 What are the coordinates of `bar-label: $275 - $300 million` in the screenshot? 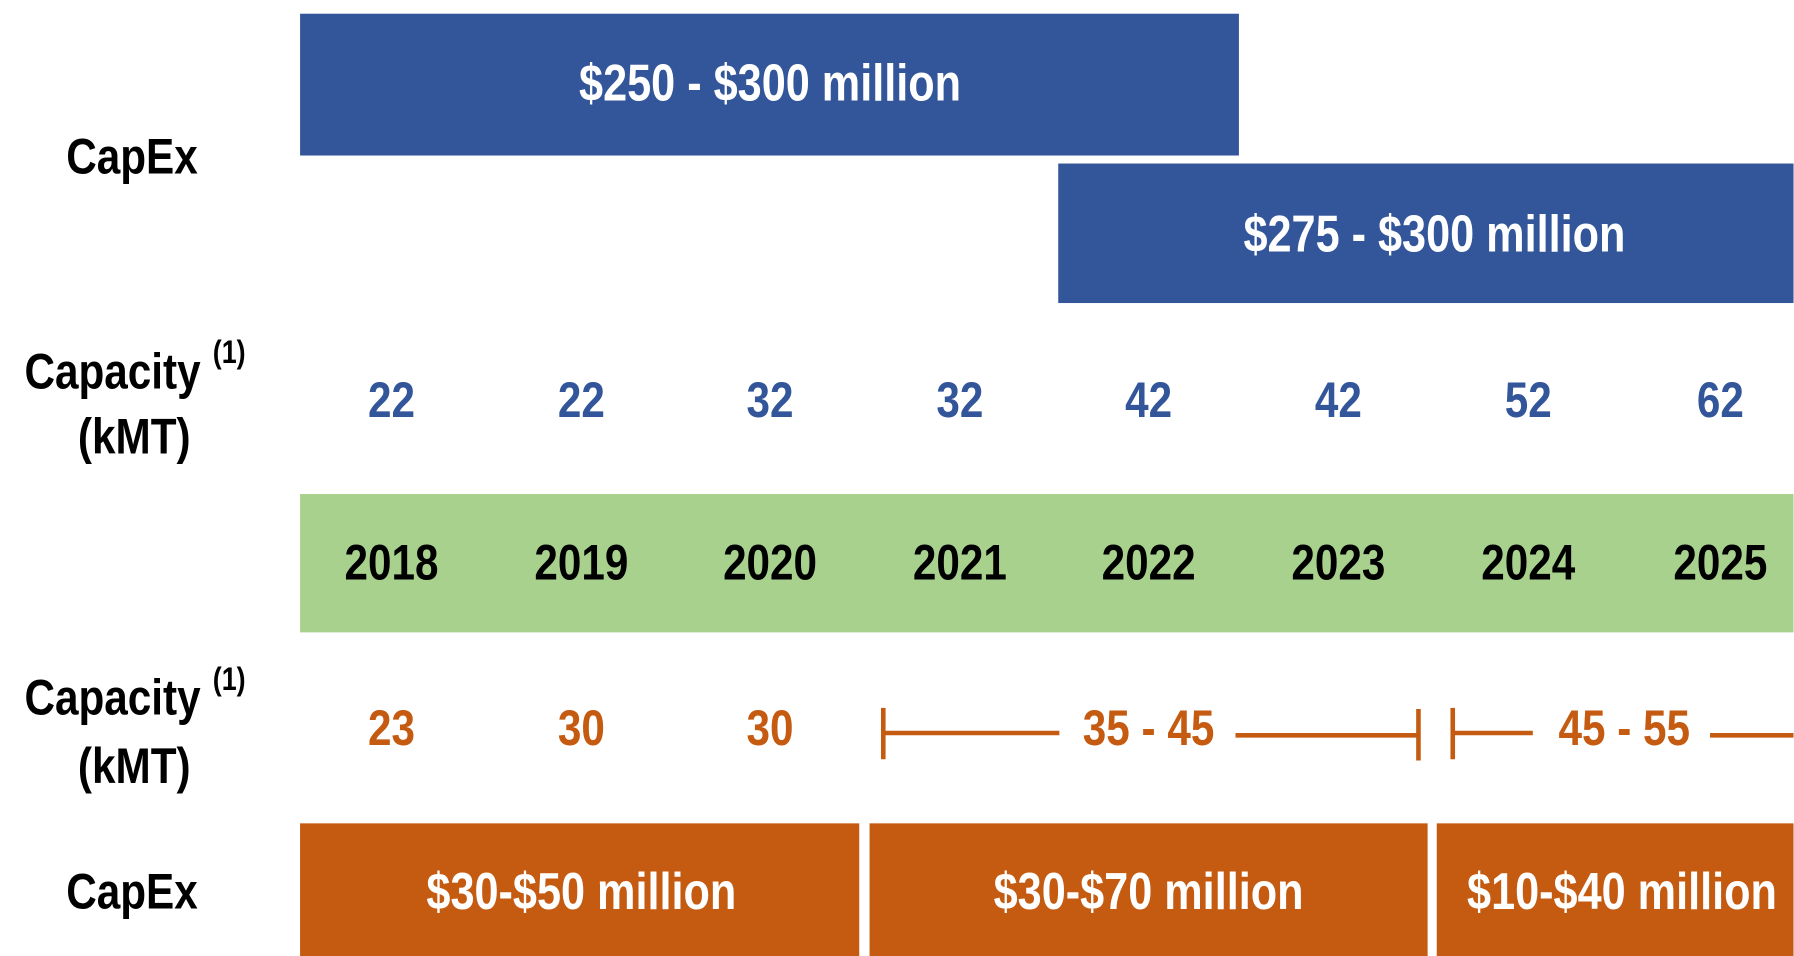 It's located at (1434, 234).